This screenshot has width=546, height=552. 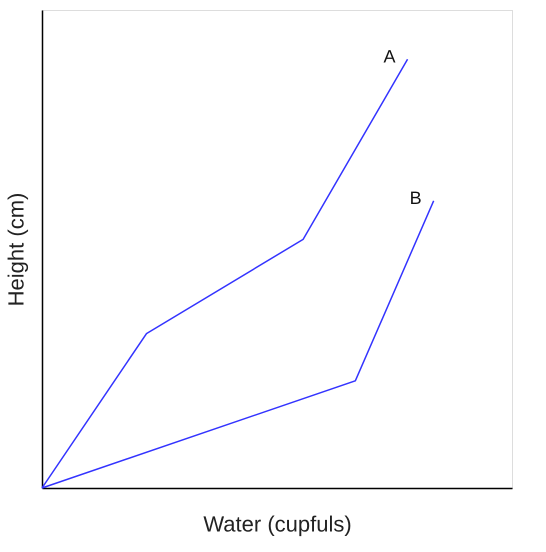 What do you see at coordinates (416, 198) in the screenshot?
I see `series-label: B` at bounding box center [416, 198].